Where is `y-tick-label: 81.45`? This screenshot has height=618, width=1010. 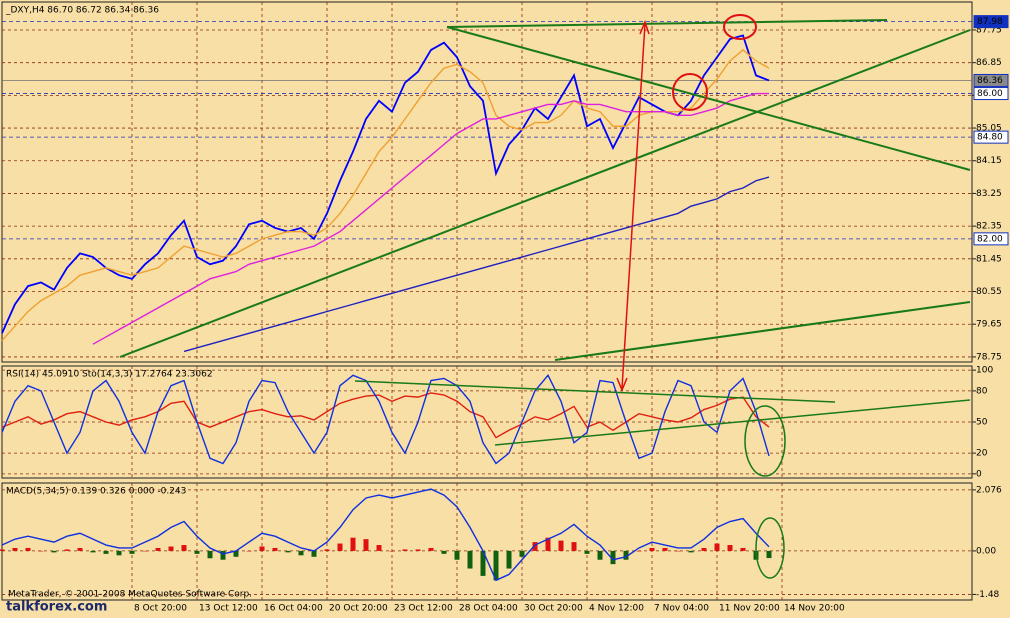 y-tick-label: 81.45 is located at coordinates (989, 259).